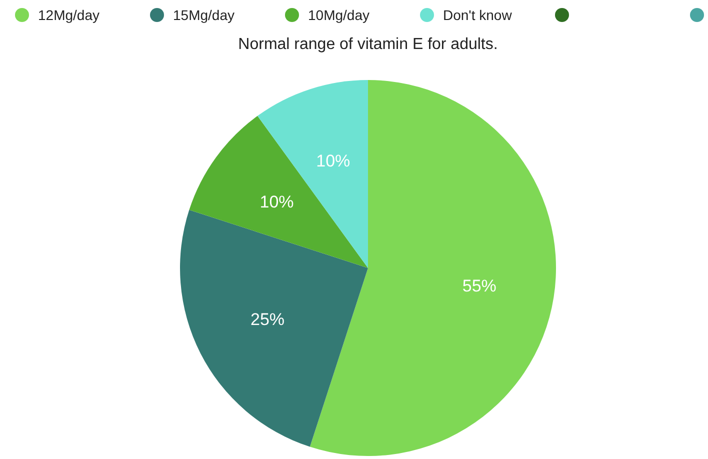 This screenshot has height=459, width=708. What do you see at coordinates (478, 15) in the screenshot?
I see `legend-label: Don't know` at bounding box center [478, 15].